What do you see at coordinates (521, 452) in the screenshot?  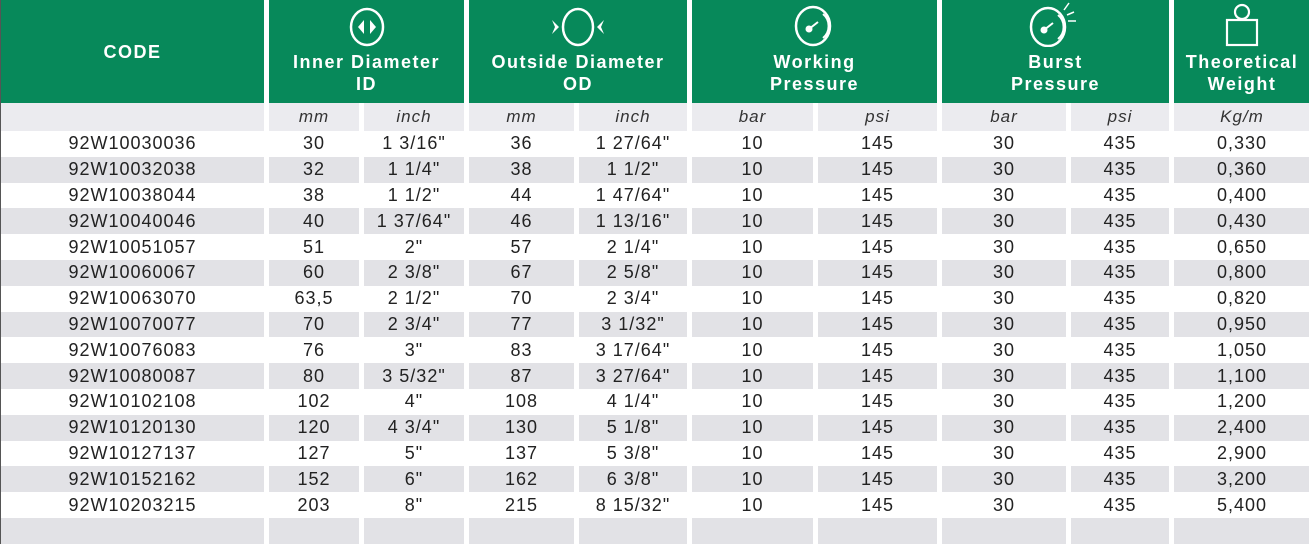 I see `cell-od-mm: 137` at bounding box center [521, 452].